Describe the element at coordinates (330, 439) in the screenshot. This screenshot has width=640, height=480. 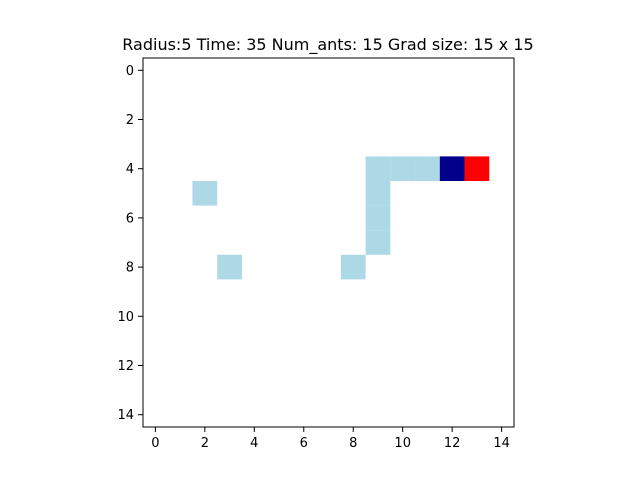
I see `x-axis: 0 2 4 6 8 10 12 14` at that location.